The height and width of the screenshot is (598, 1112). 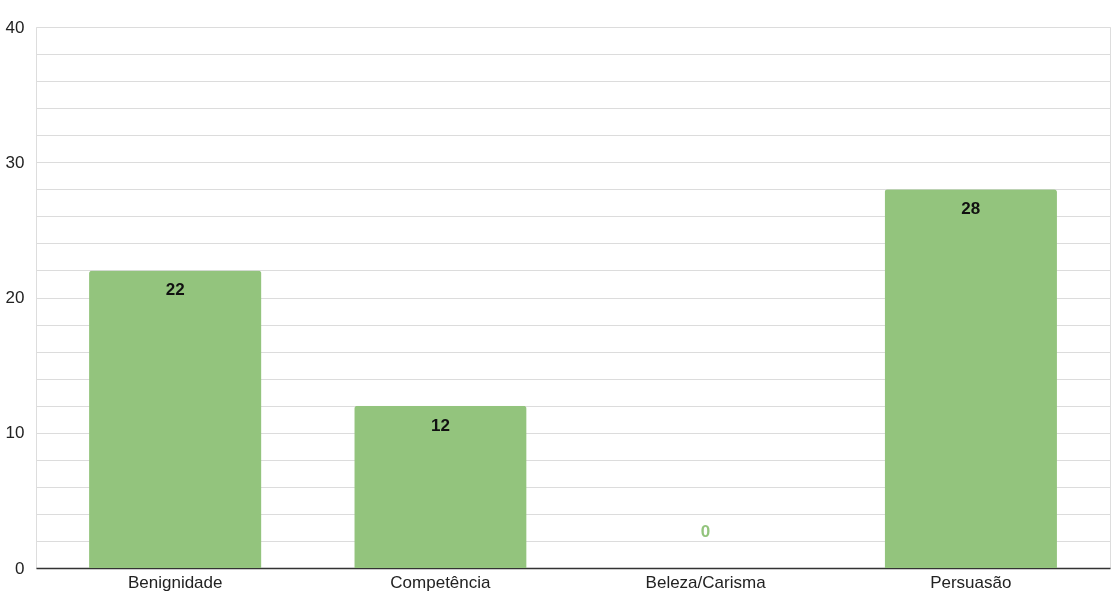 What do you see at coordinates (705, 531) in the screenshot?
I see `data-label: 0` at bounding box center [705, 531].